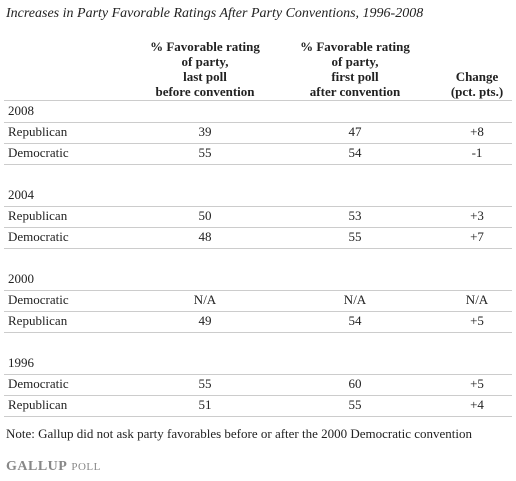 This screenshot has height=481, width=516. What do you see at coordinates (355, 91) in the screenshot?
I see `column-header: after convention` at bounding box center [355, 91].